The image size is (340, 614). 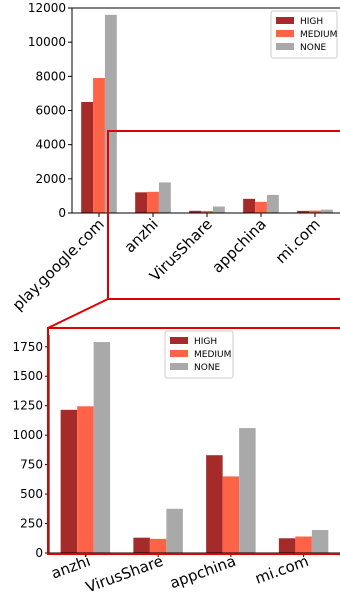 What do you see at coordinates (27, 435) in the screenshot?
I see `y-tick-label: 1000` at bounding box center [27, 435].